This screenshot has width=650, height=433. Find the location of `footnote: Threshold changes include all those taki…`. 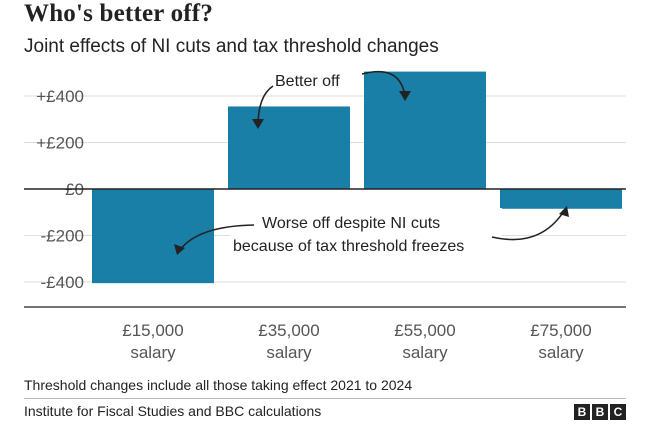

footnote: Threshold changes include all those taki… is located at coordinates (218, 385).